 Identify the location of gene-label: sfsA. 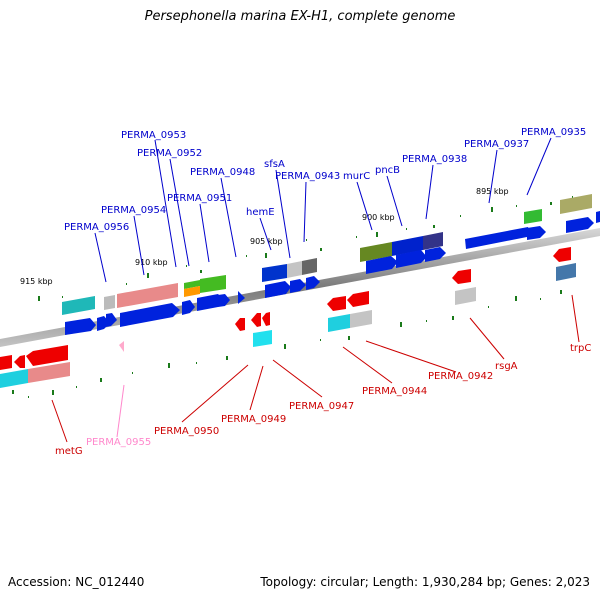
(274, 164).